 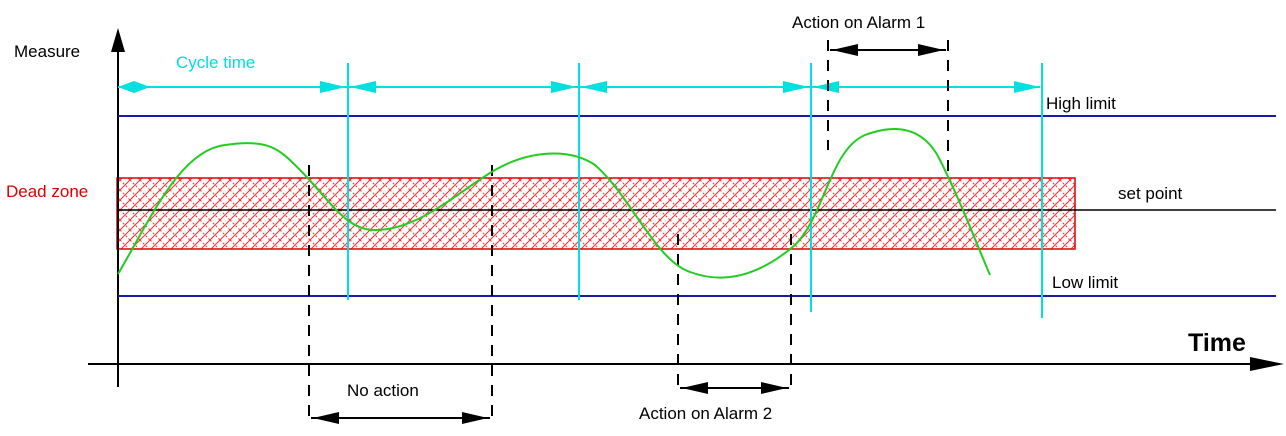 What do you see at coordinates (383, 390) in the screenshot?
I see `no-action-label: No action` at bounding box center [383, 390].